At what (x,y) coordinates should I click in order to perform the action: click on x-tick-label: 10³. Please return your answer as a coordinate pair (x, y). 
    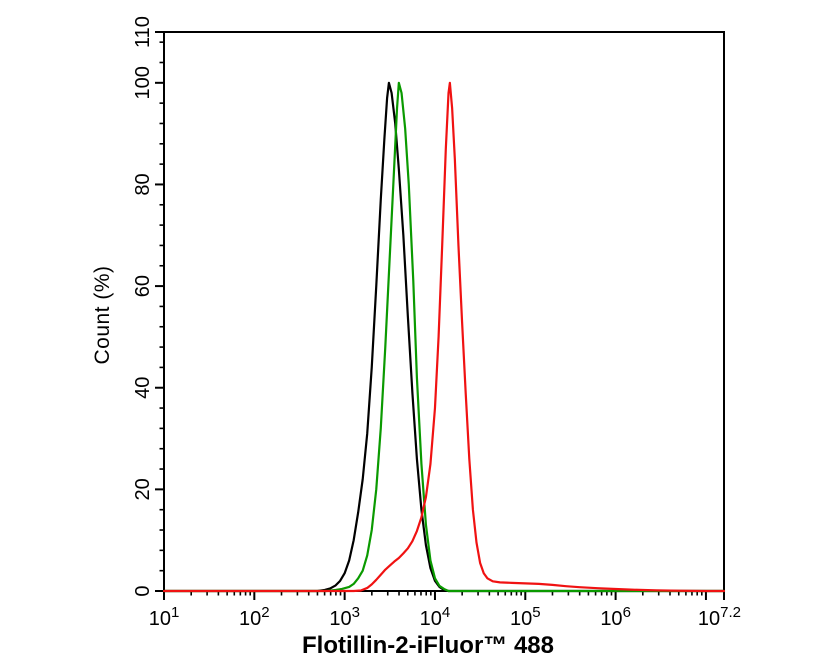
    Looking at the image, I should click on (344, 617).